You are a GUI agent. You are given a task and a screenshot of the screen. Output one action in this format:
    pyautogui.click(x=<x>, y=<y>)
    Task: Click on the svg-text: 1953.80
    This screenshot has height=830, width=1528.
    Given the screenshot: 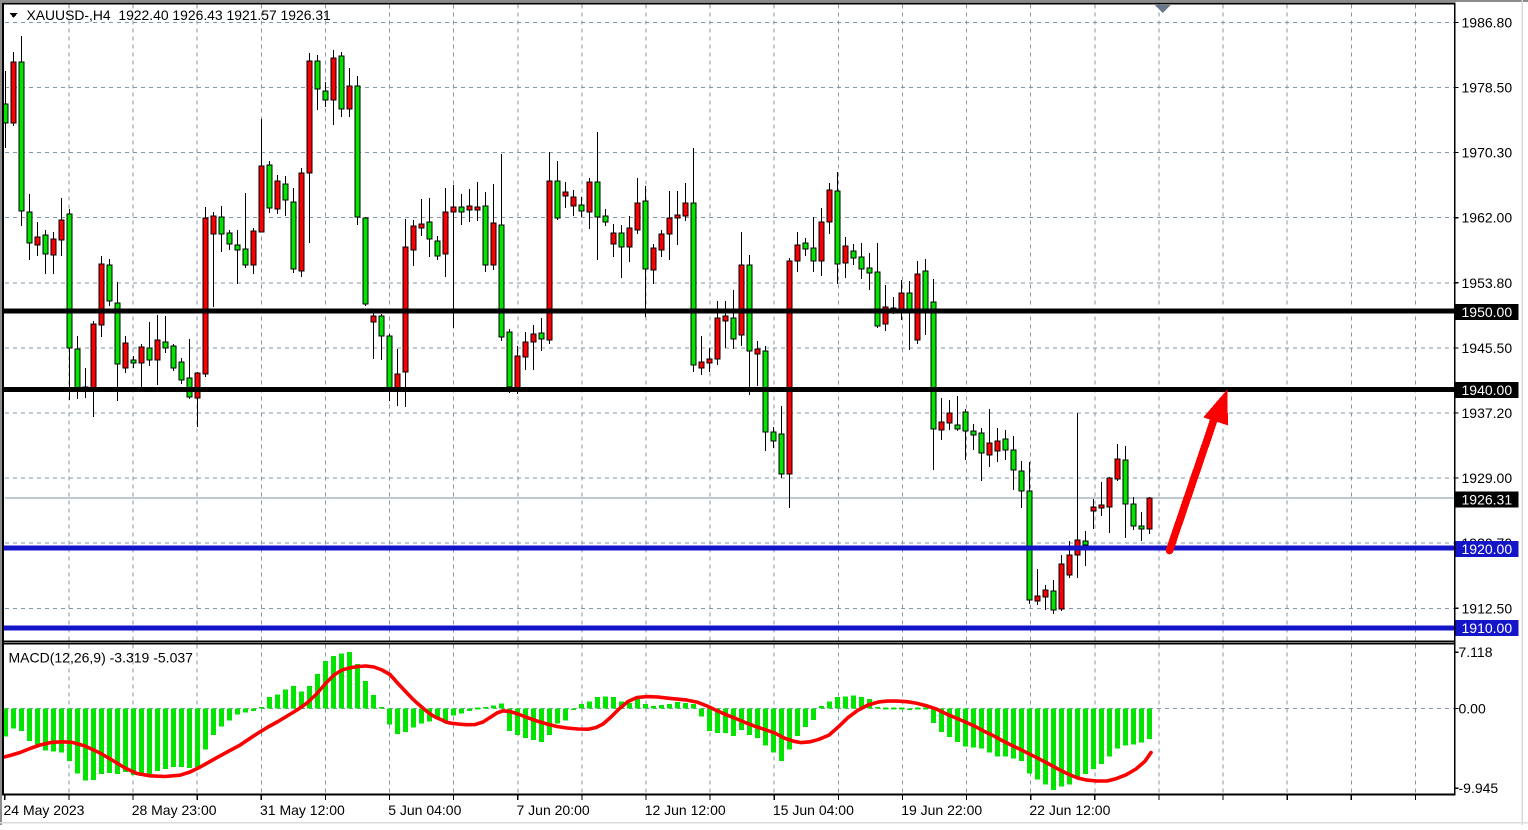 What is the action you would take?
    pyautogui.click(x=1487, y=283)
    